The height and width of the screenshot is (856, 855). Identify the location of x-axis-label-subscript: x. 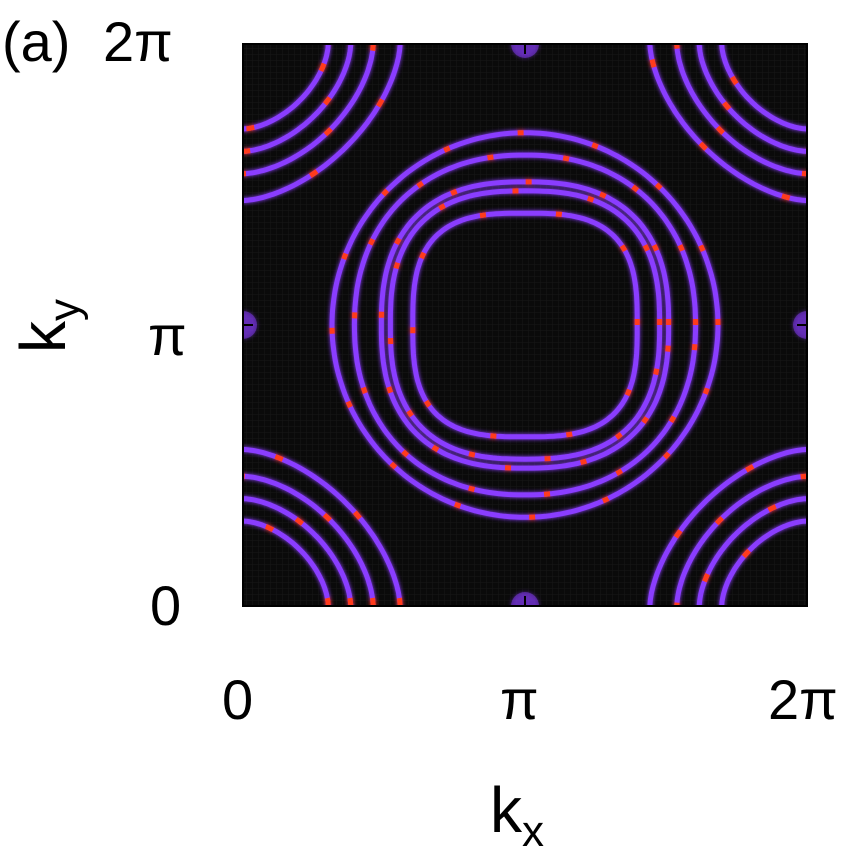
(533, 831).